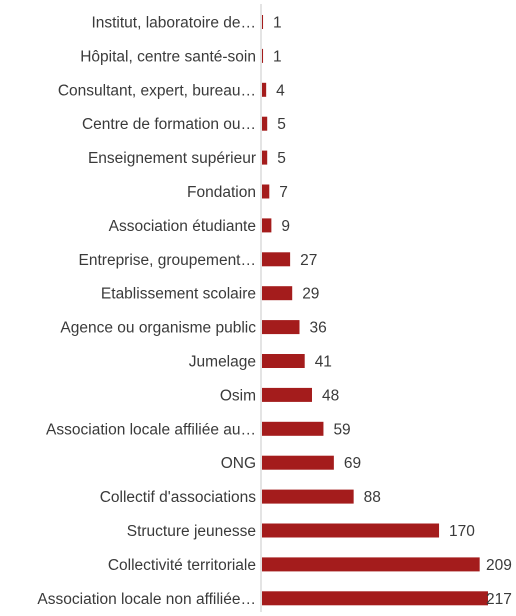 This screenshot has width=516, height=616. Describe the element at coordinates (499, 599) in the screenshot. I see `value-label: 217` at that location.